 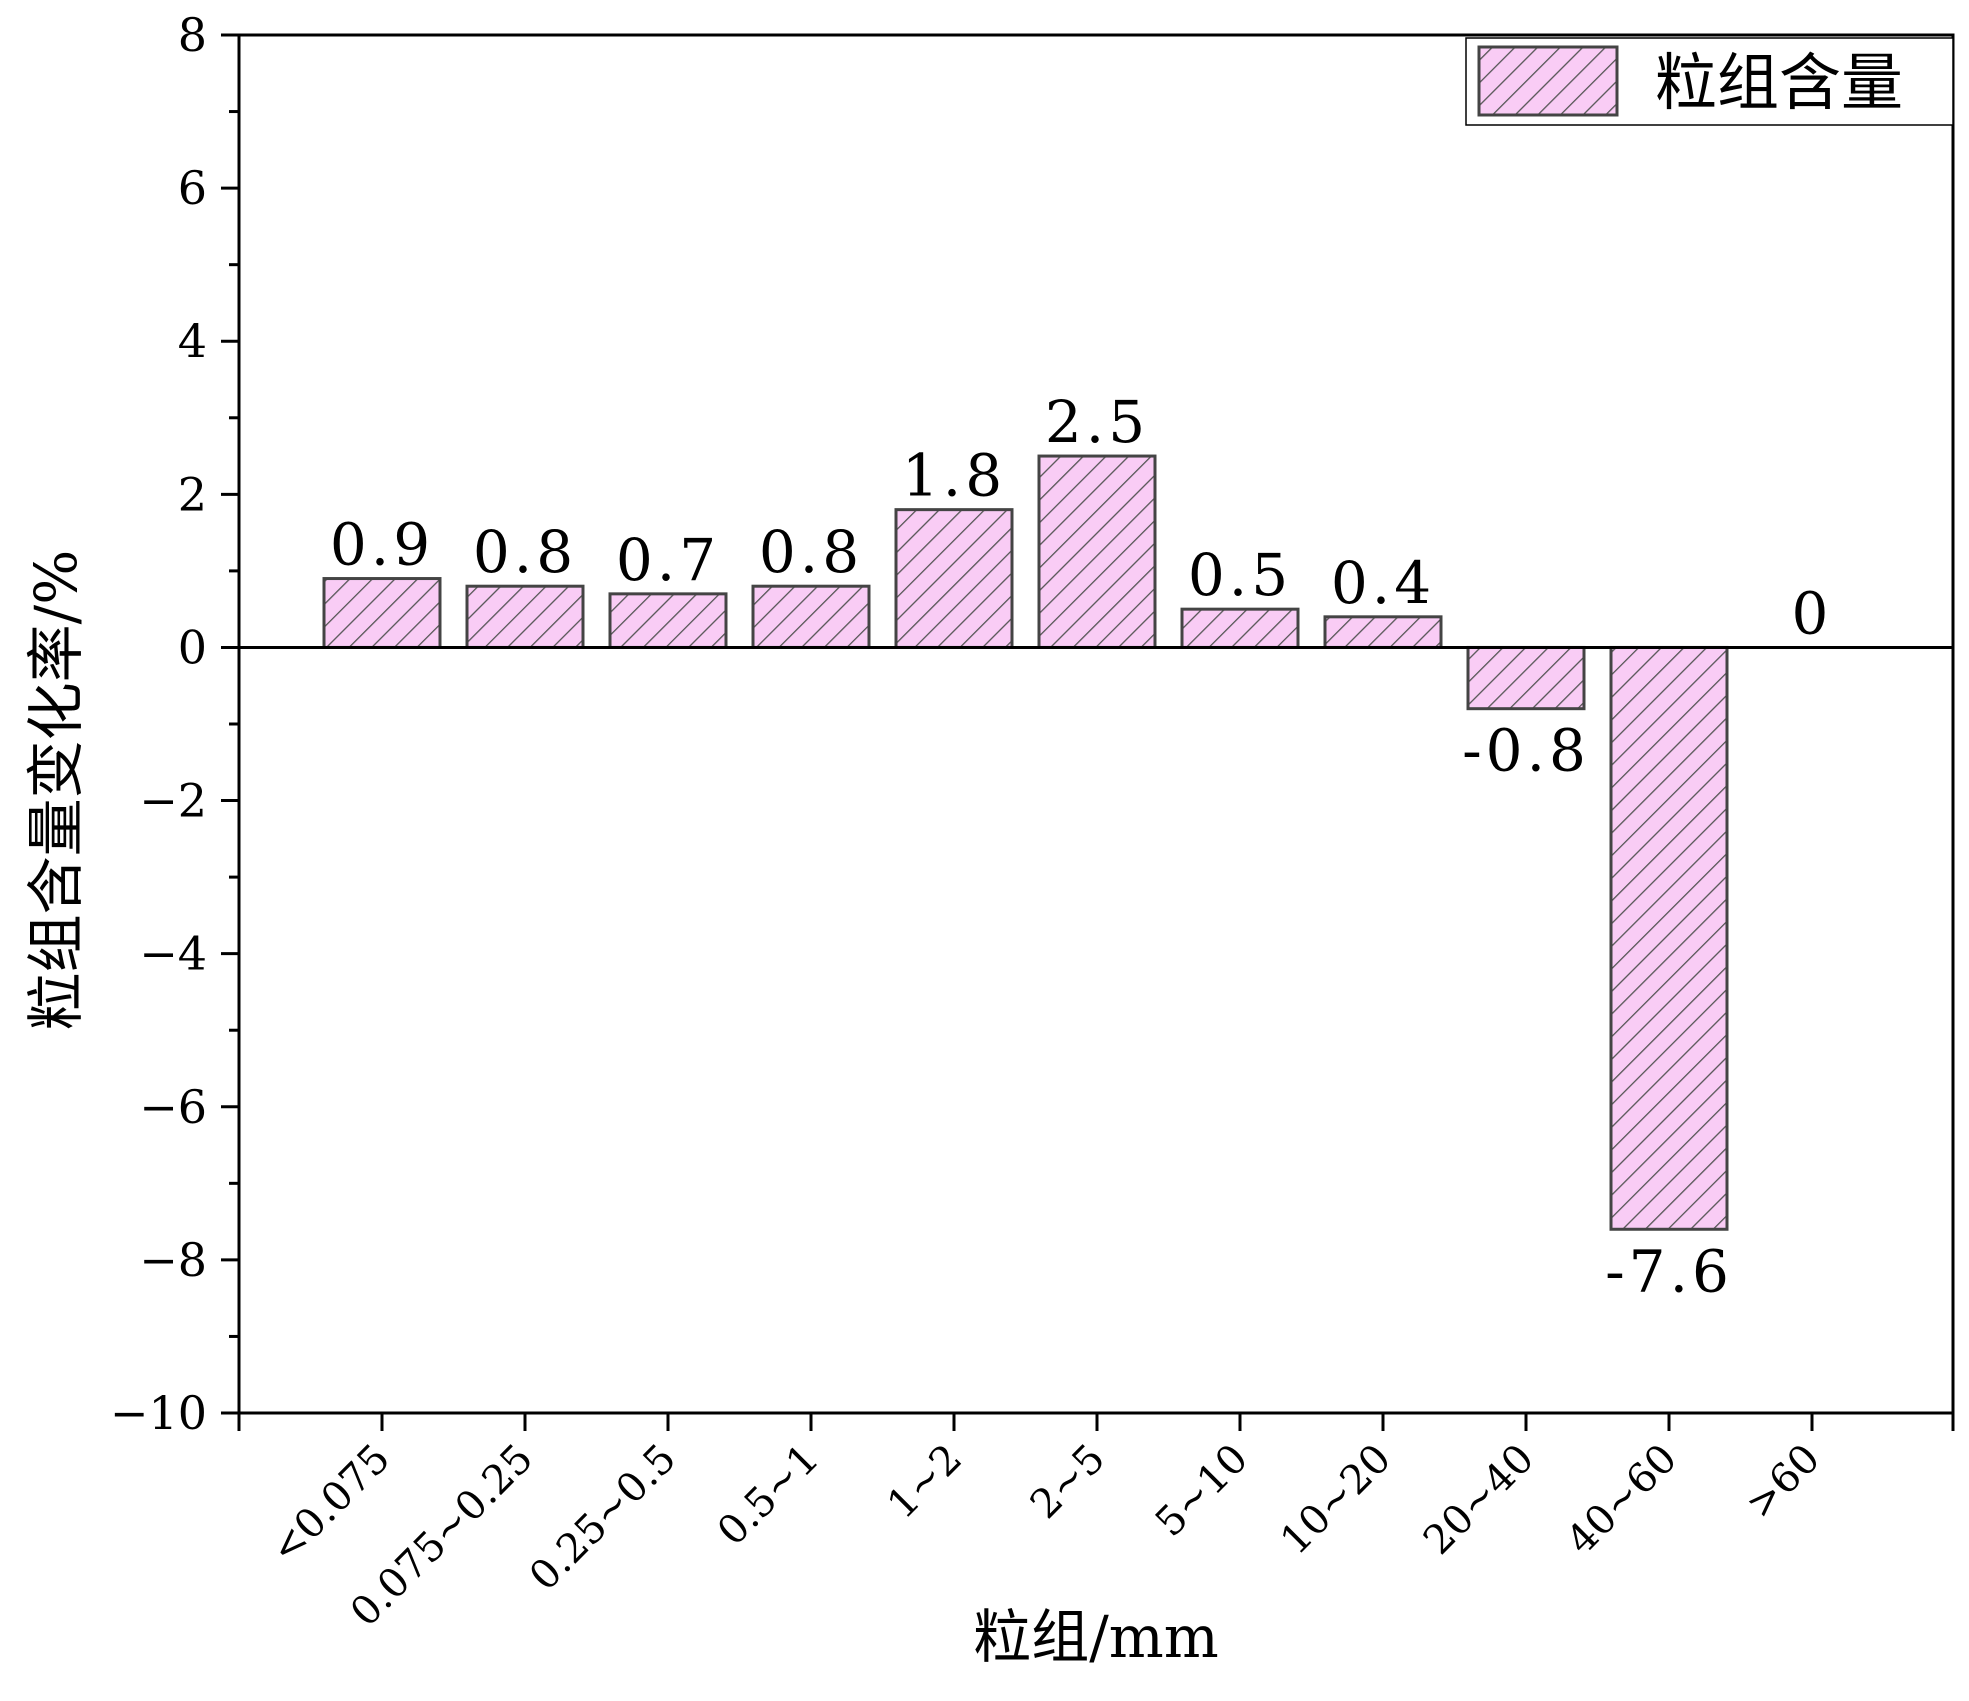 What do you see at coordinates (1669, 1271) in the screenshot?
I see `bar-value-label: -7.6` at bounding box center [1669, 1271].